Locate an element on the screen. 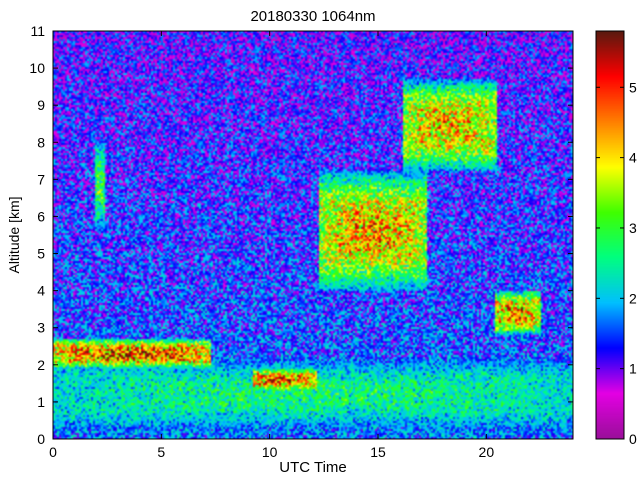 Image resolution: width=640 pixels, height=480 pixels. y-tick-label: 10 is located at coordinates (37, 68).